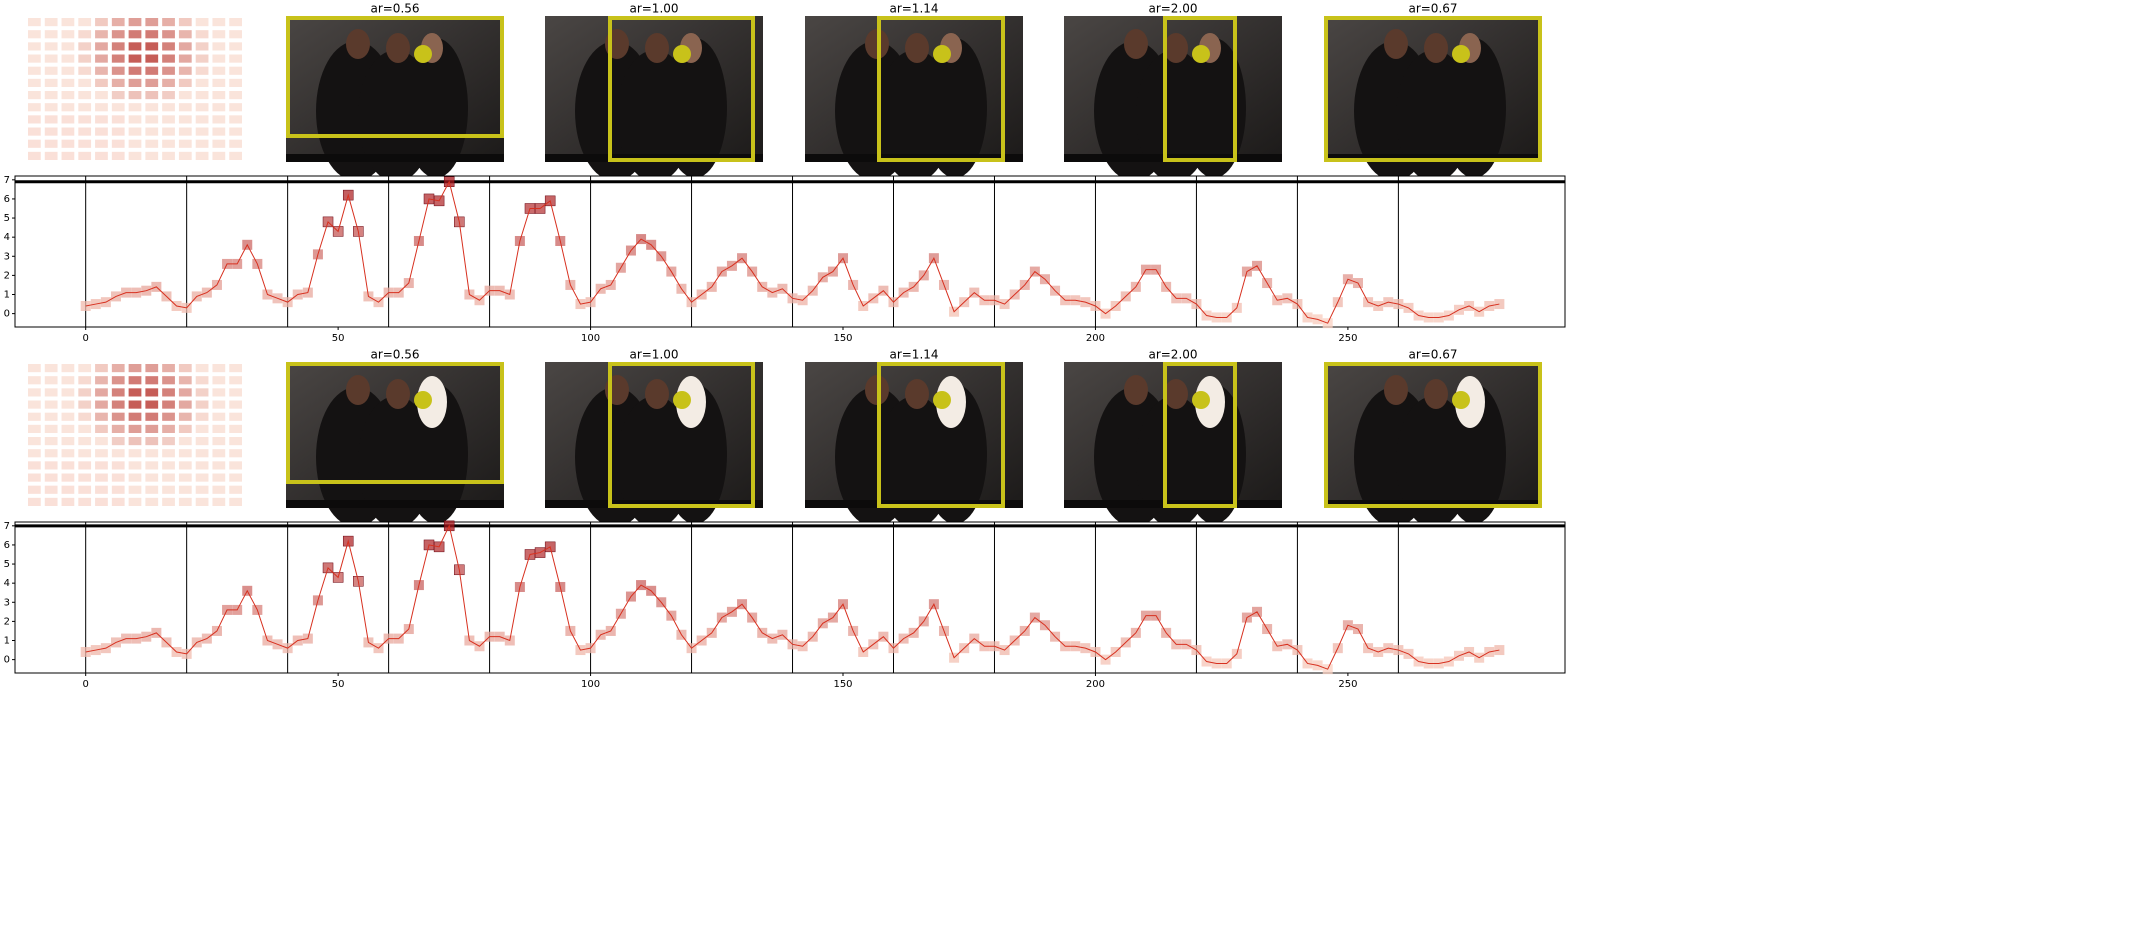  Describe the element at coordinates (590, 684) in the screenshot. I see `x-tick-label: 100` at that location.